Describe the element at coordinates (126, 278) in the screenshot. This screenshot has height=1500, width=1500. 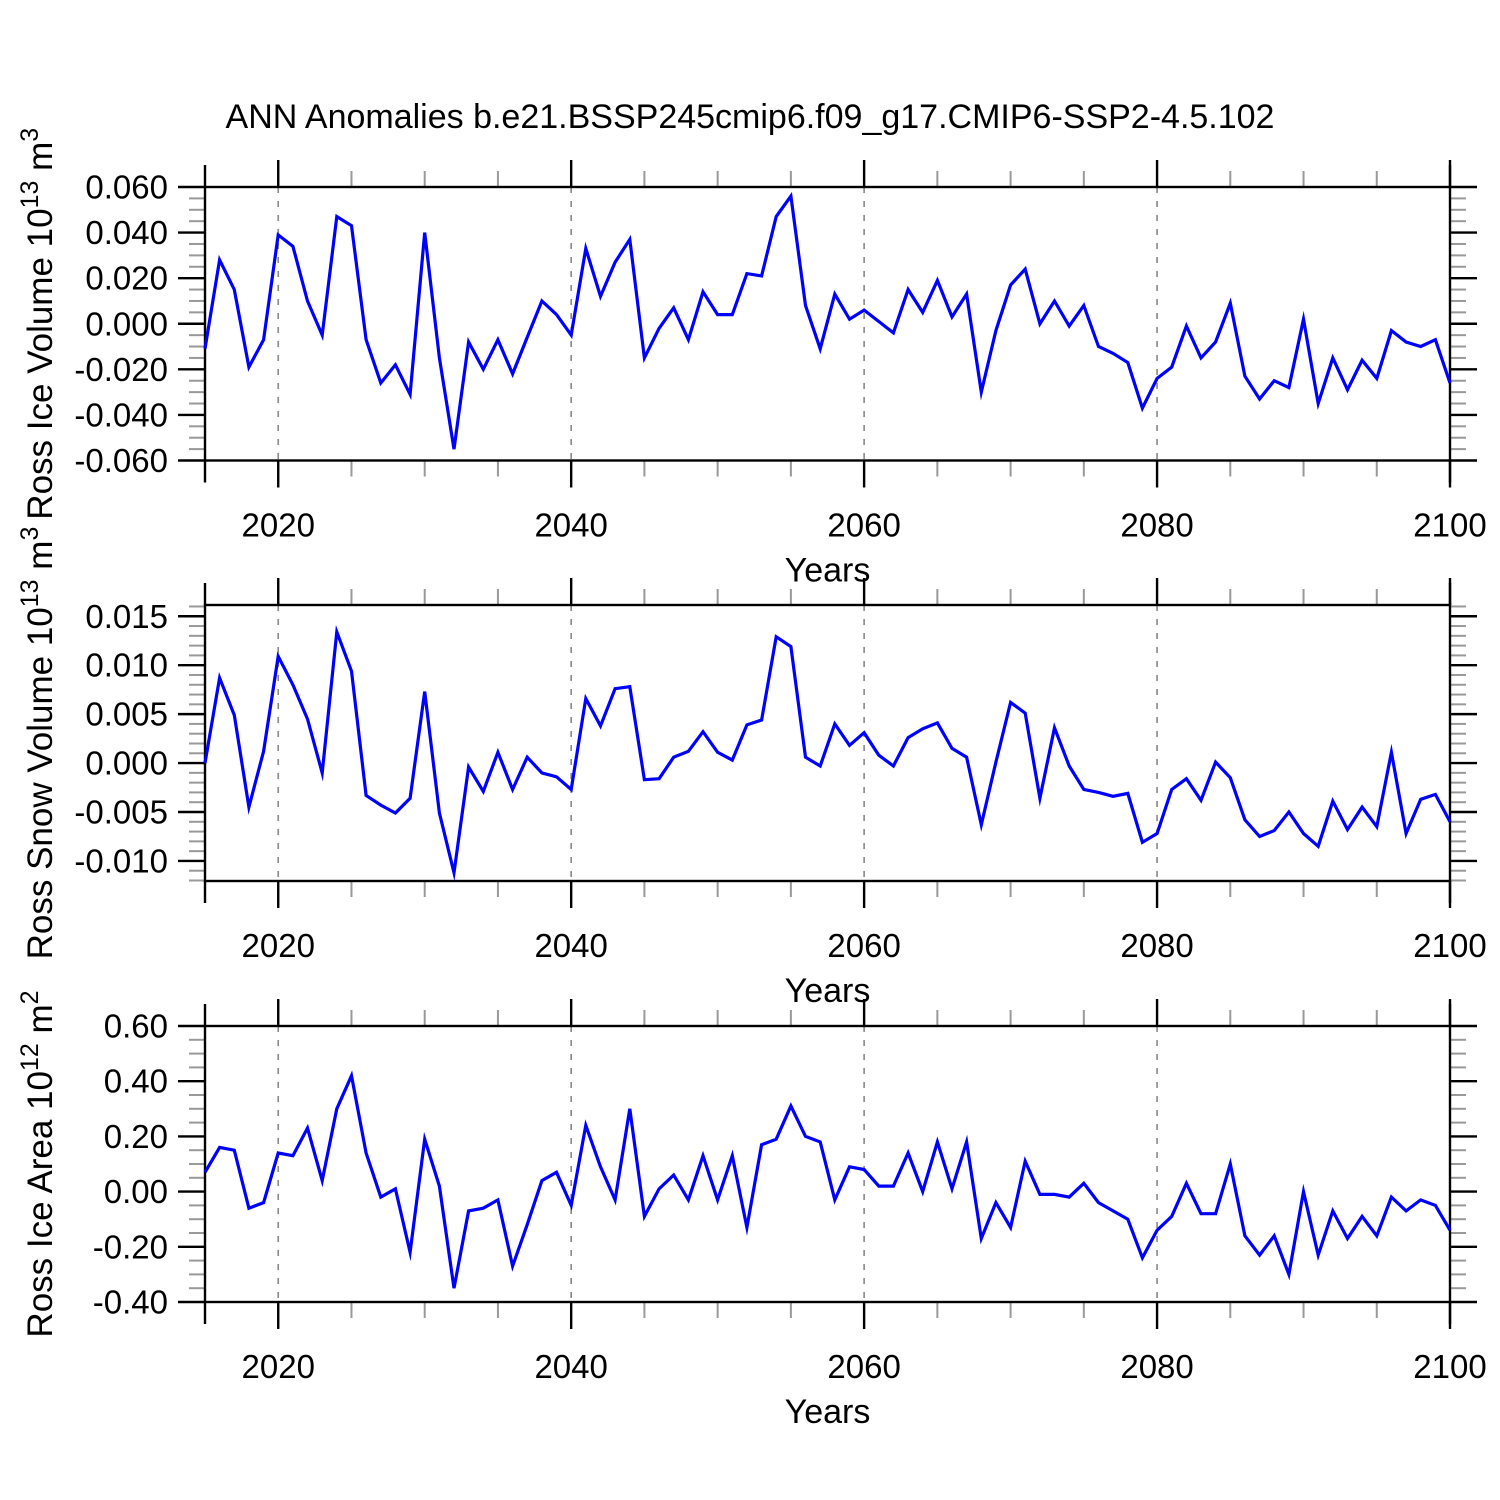
I see `y-tick-label: 0.020` at that location.